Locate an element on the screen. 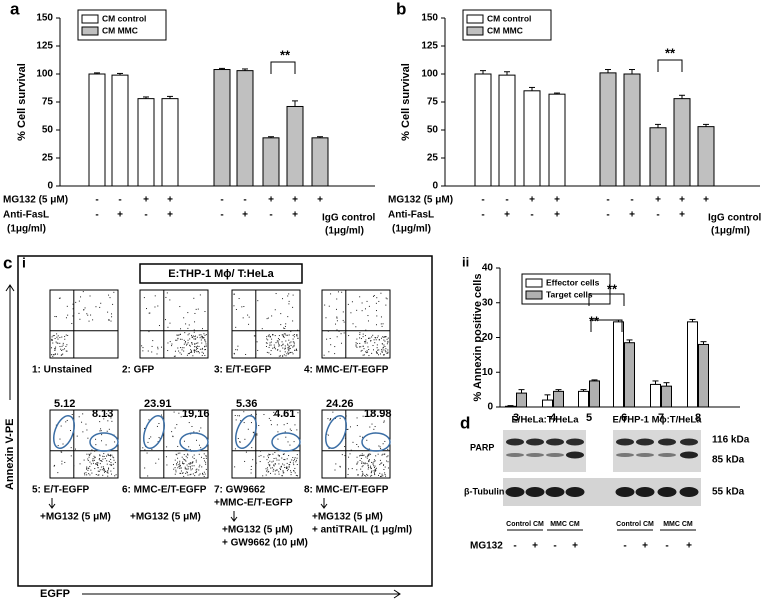 The width and height of the screenshot is (766, 605). blot-row: β-Tubulin is located at coordinates (484, 491).